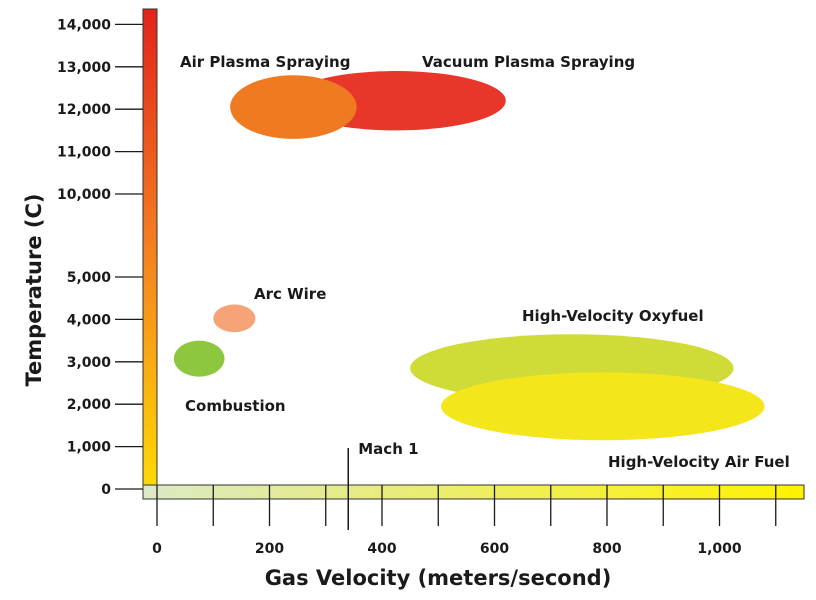 This screenshot has height=600, width=816. I want to click on x-axis-title: Gas Velocity (meters/second), so click(438, 578).